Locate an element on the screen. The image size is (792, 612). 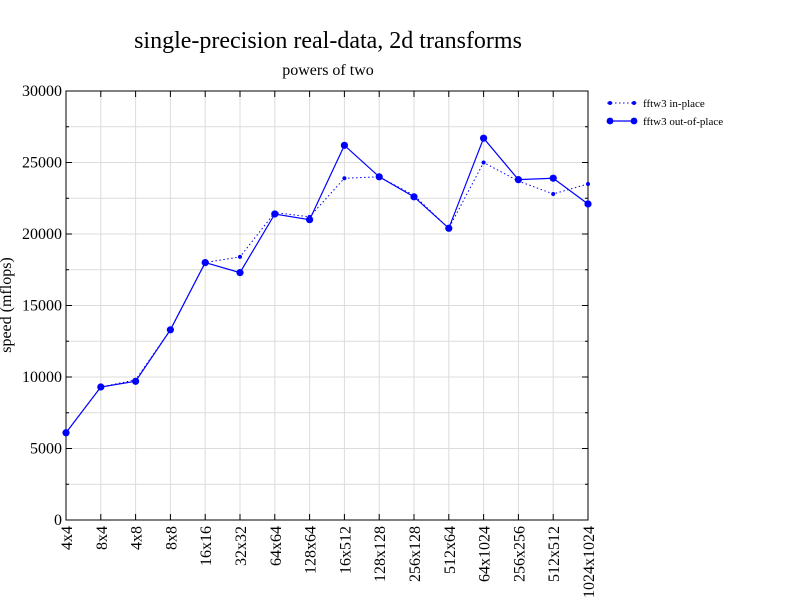
x-tick-label: 64x64 is located at coordinates (276, 546).